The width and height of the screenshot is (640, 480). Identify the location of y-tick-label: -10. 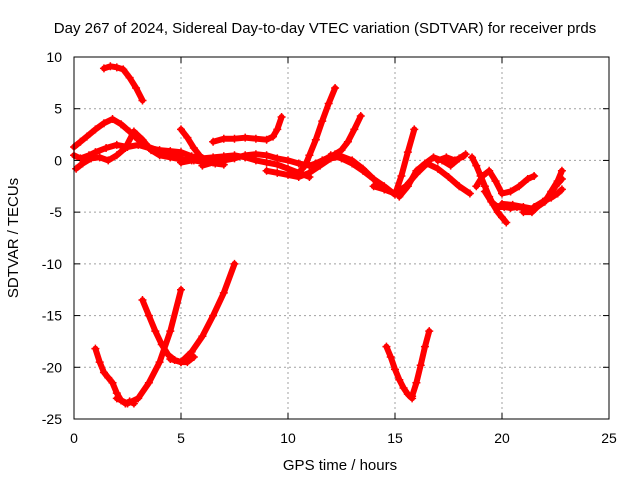
(52, 264).